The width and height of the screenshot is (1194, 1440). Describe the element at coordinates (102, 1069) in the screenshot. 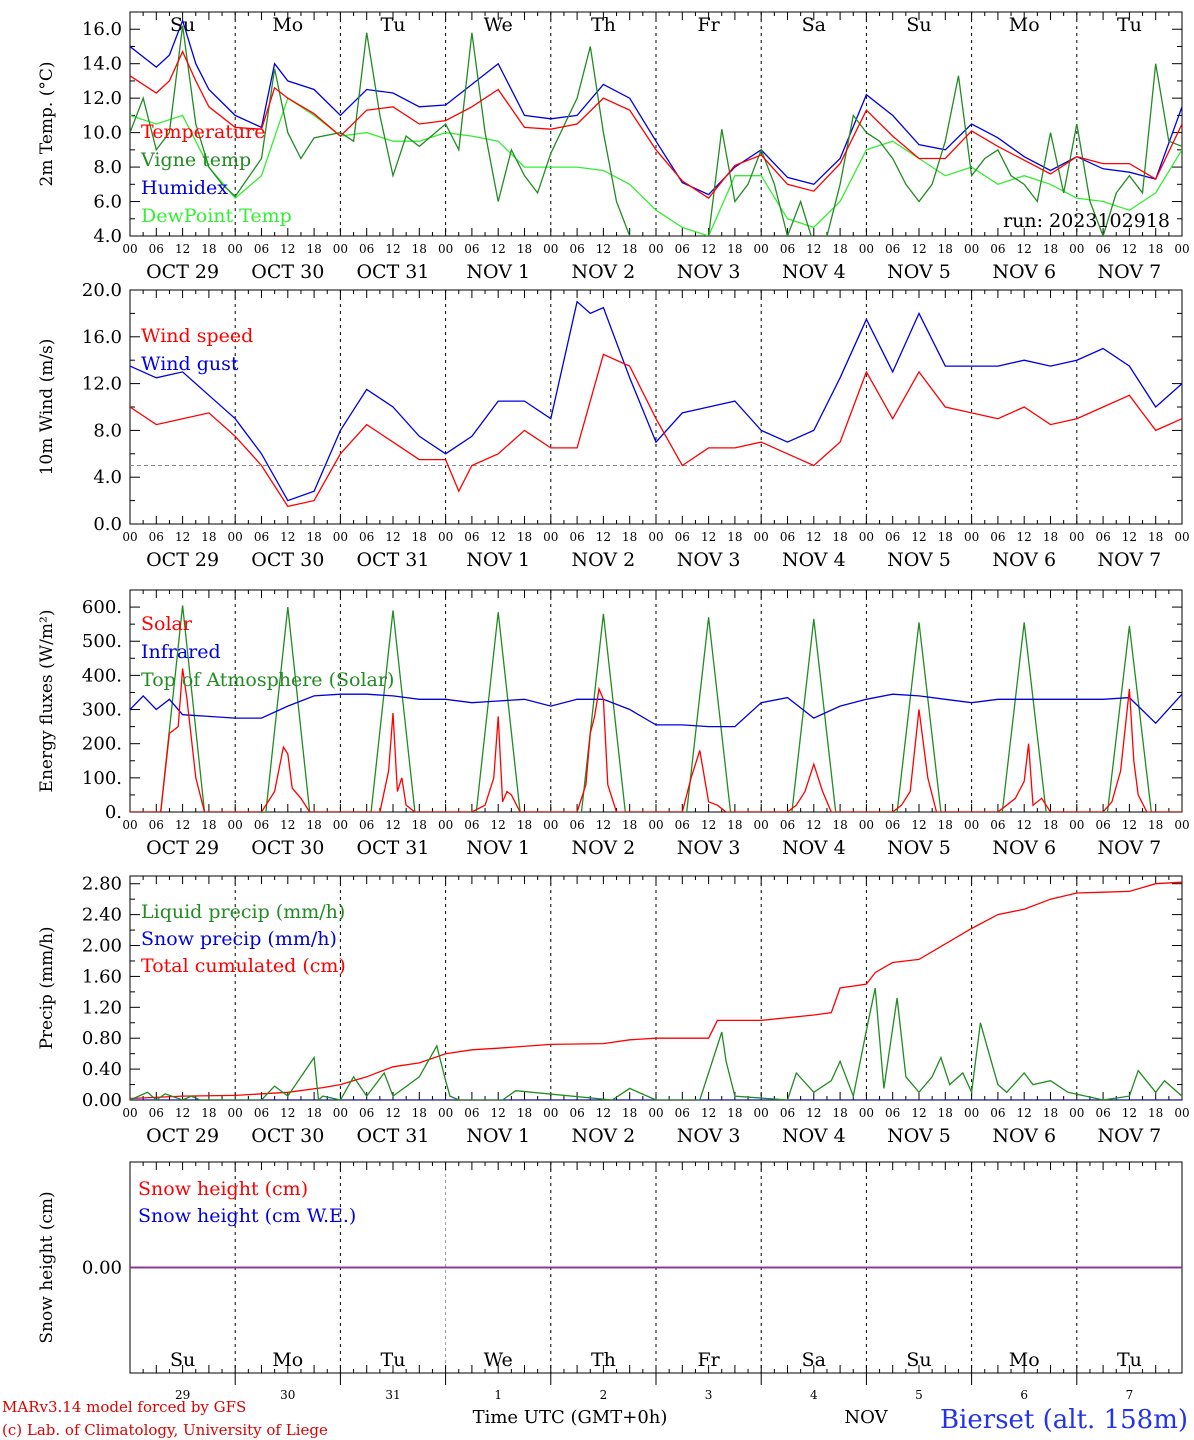

I see `y-tick-label: 0.40` at that location.